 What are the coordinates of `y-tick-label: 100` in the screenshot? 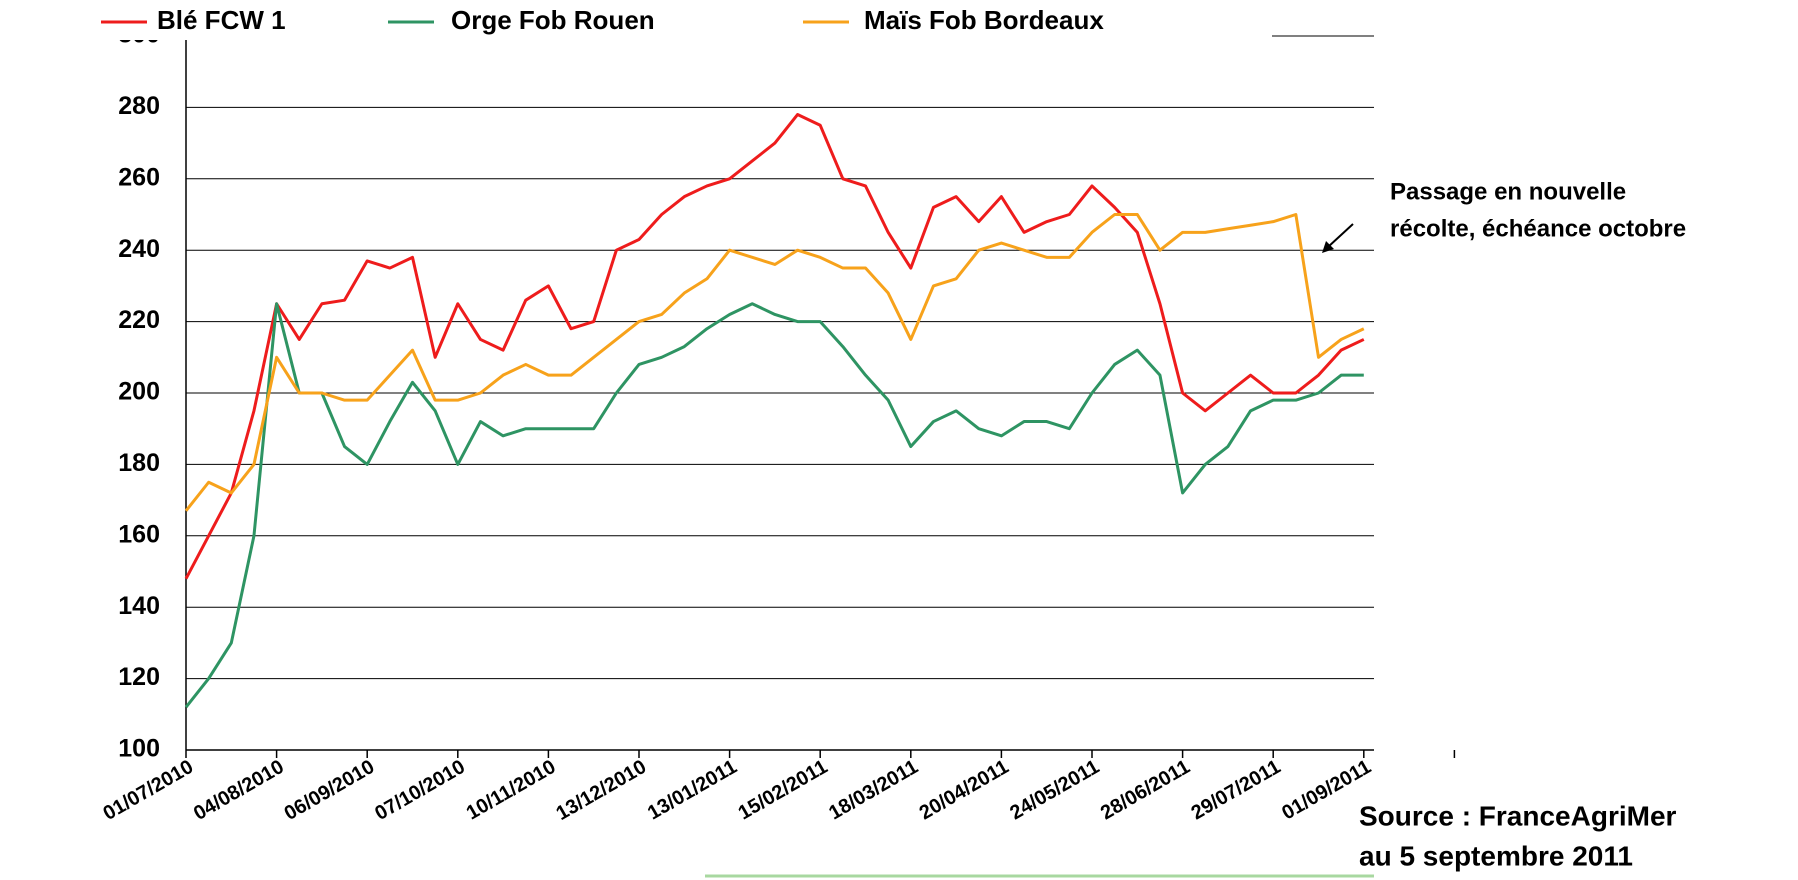 It's located at (139, 749).